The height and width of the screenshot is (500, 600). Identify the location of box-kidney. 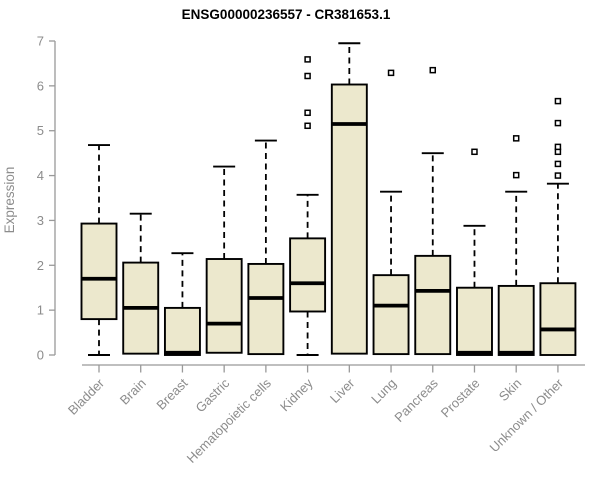
(308, 206).